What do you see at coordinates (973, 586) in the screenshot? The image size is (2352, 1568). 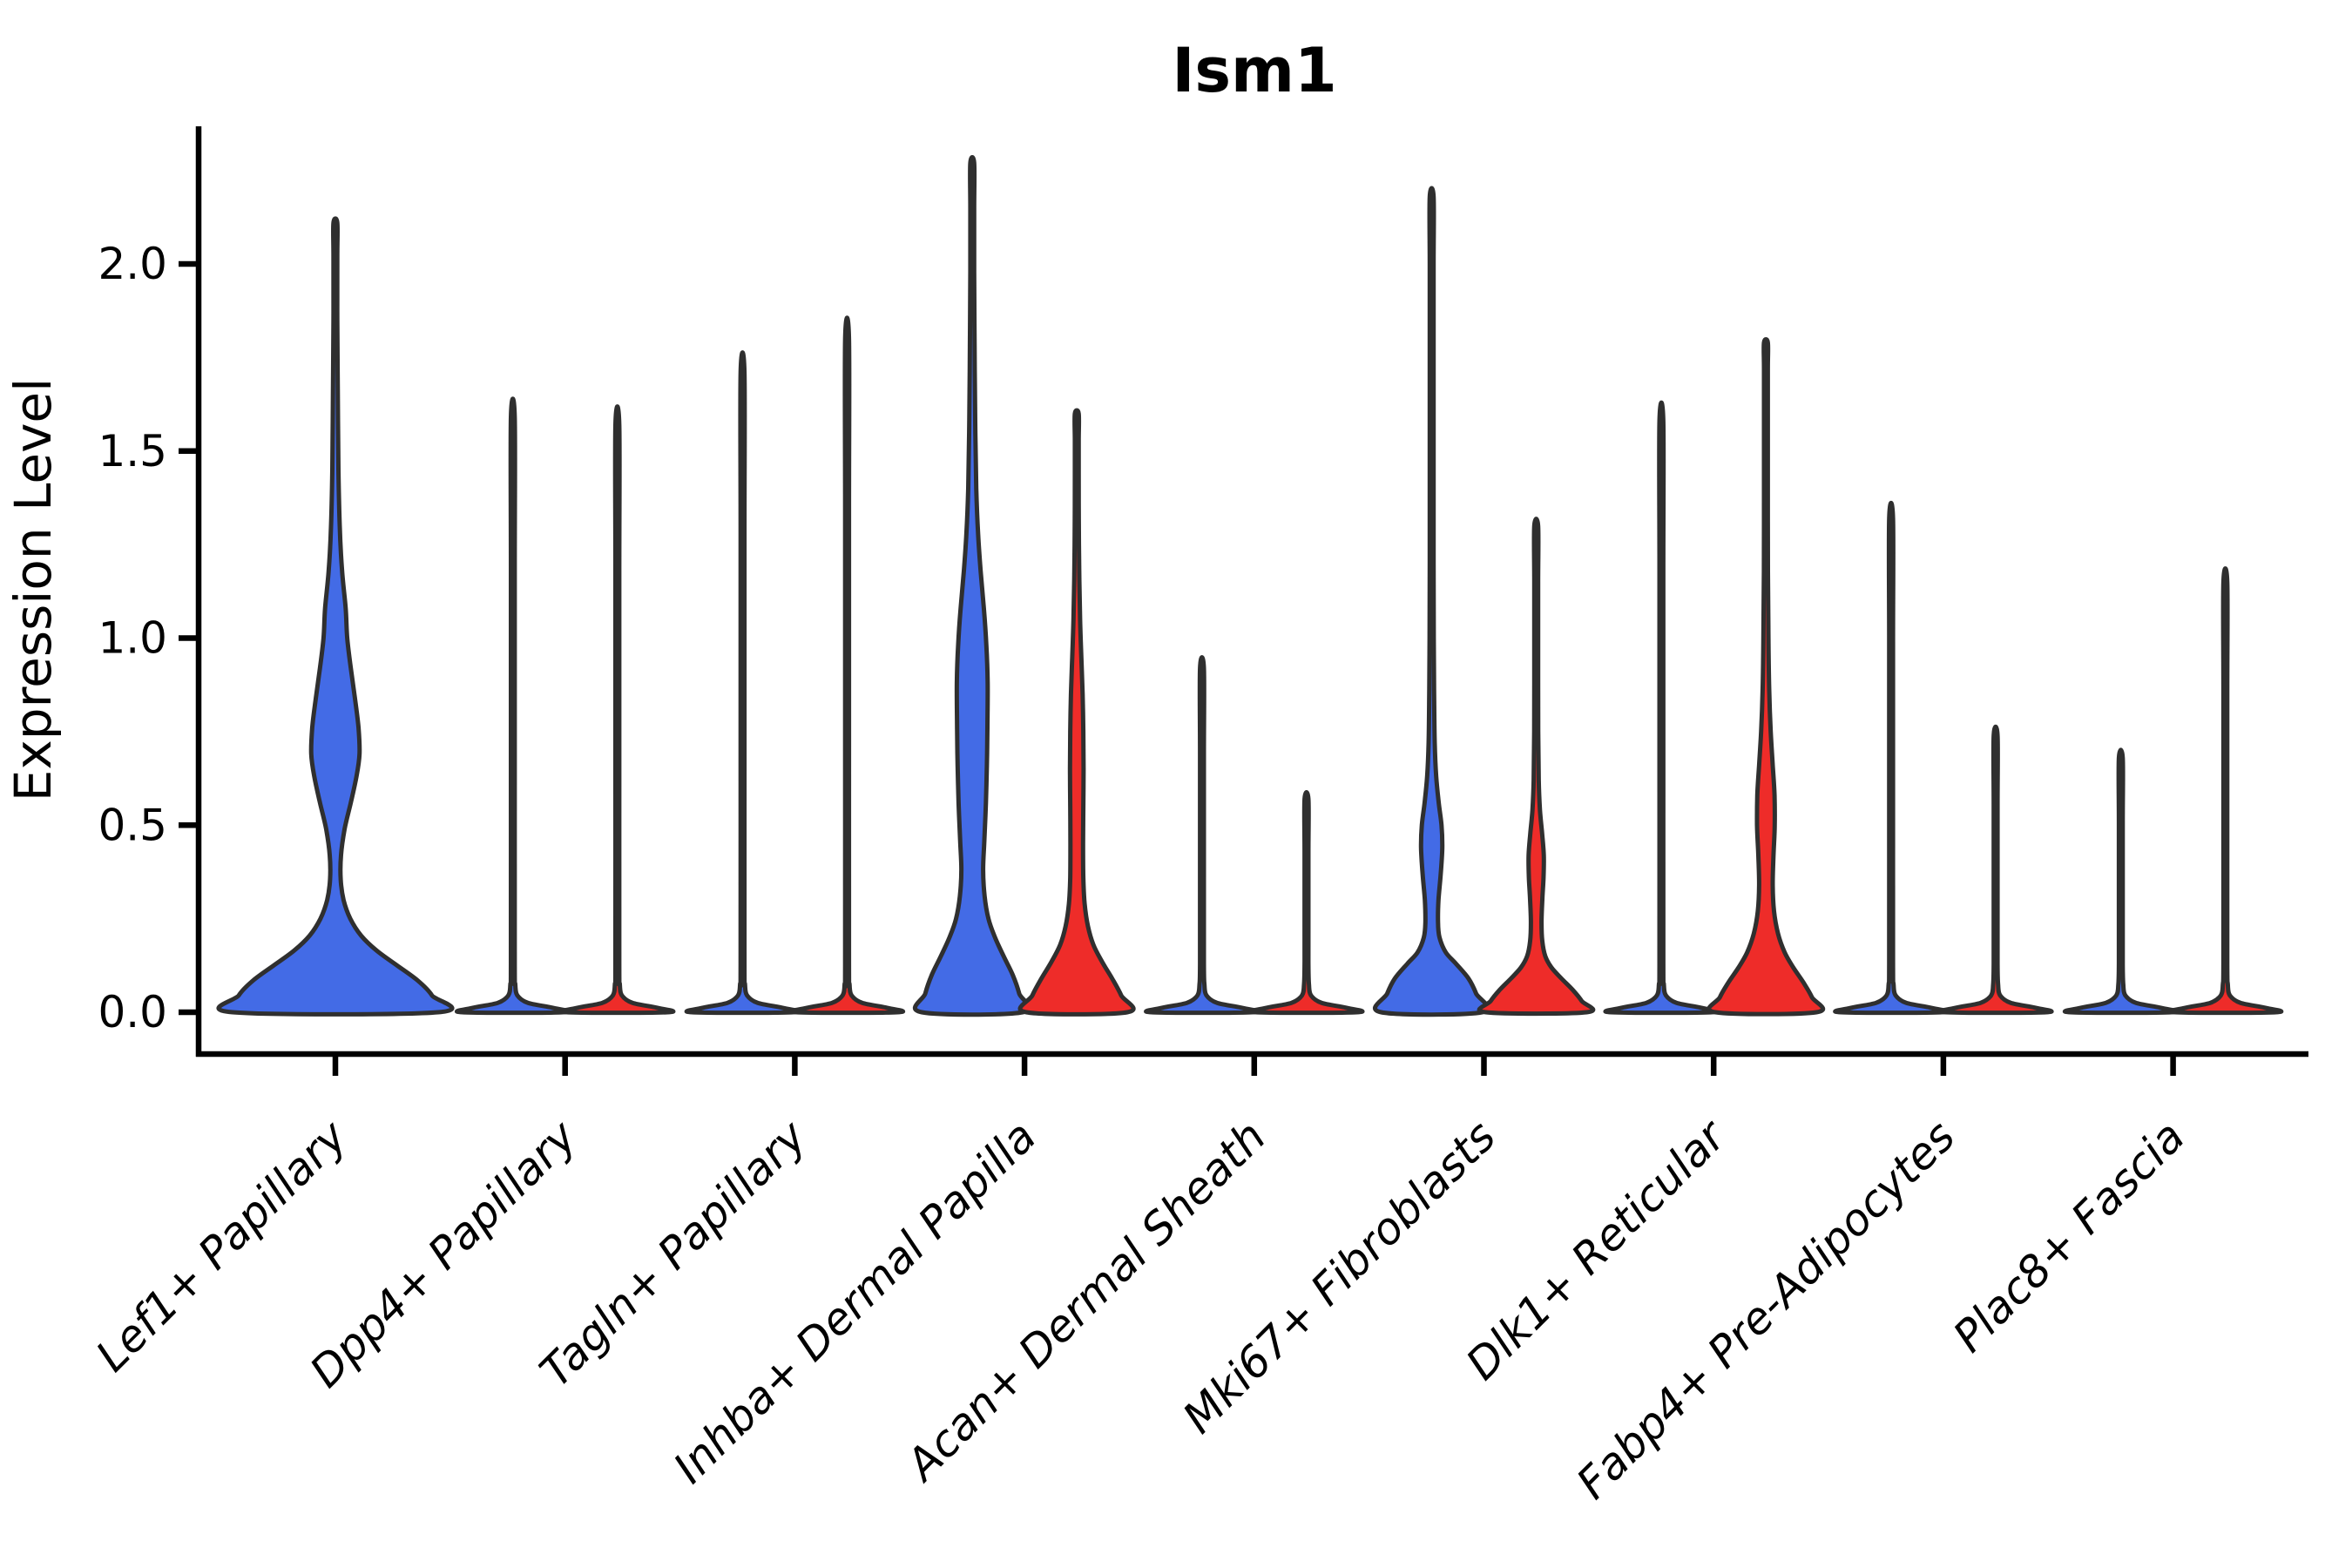 I see `violin-inhba-dermal-papilla-blue` at bounding box center [973, 586].